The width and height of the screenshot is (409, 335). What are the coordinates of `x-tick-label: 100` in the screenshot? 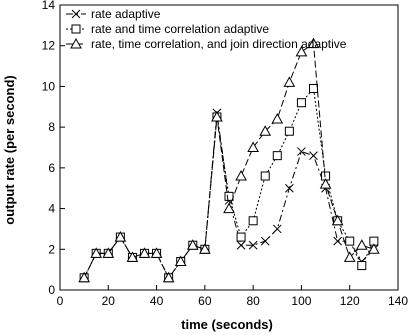 It's located at (301, 301).